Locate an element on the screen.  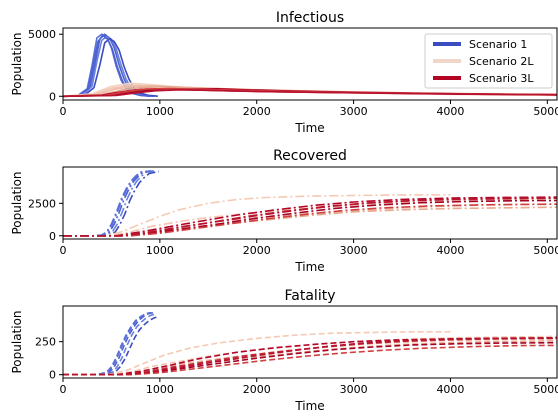
chart-title: Fatality is located at coordinates (310, 296).